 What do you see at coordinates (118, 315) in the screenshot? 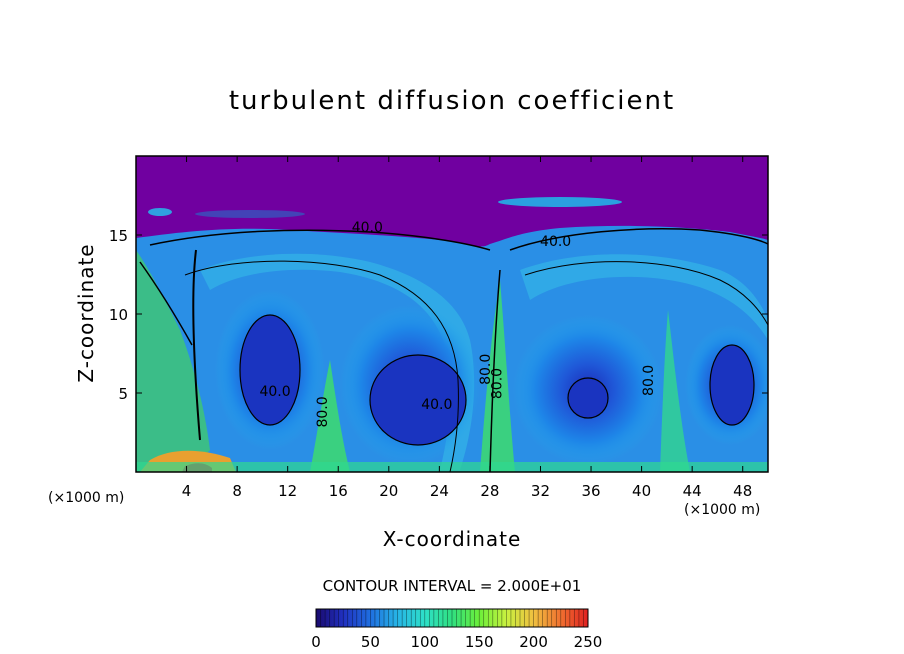
I see `y-tick-label: 10` at bounding box center [118, 315].